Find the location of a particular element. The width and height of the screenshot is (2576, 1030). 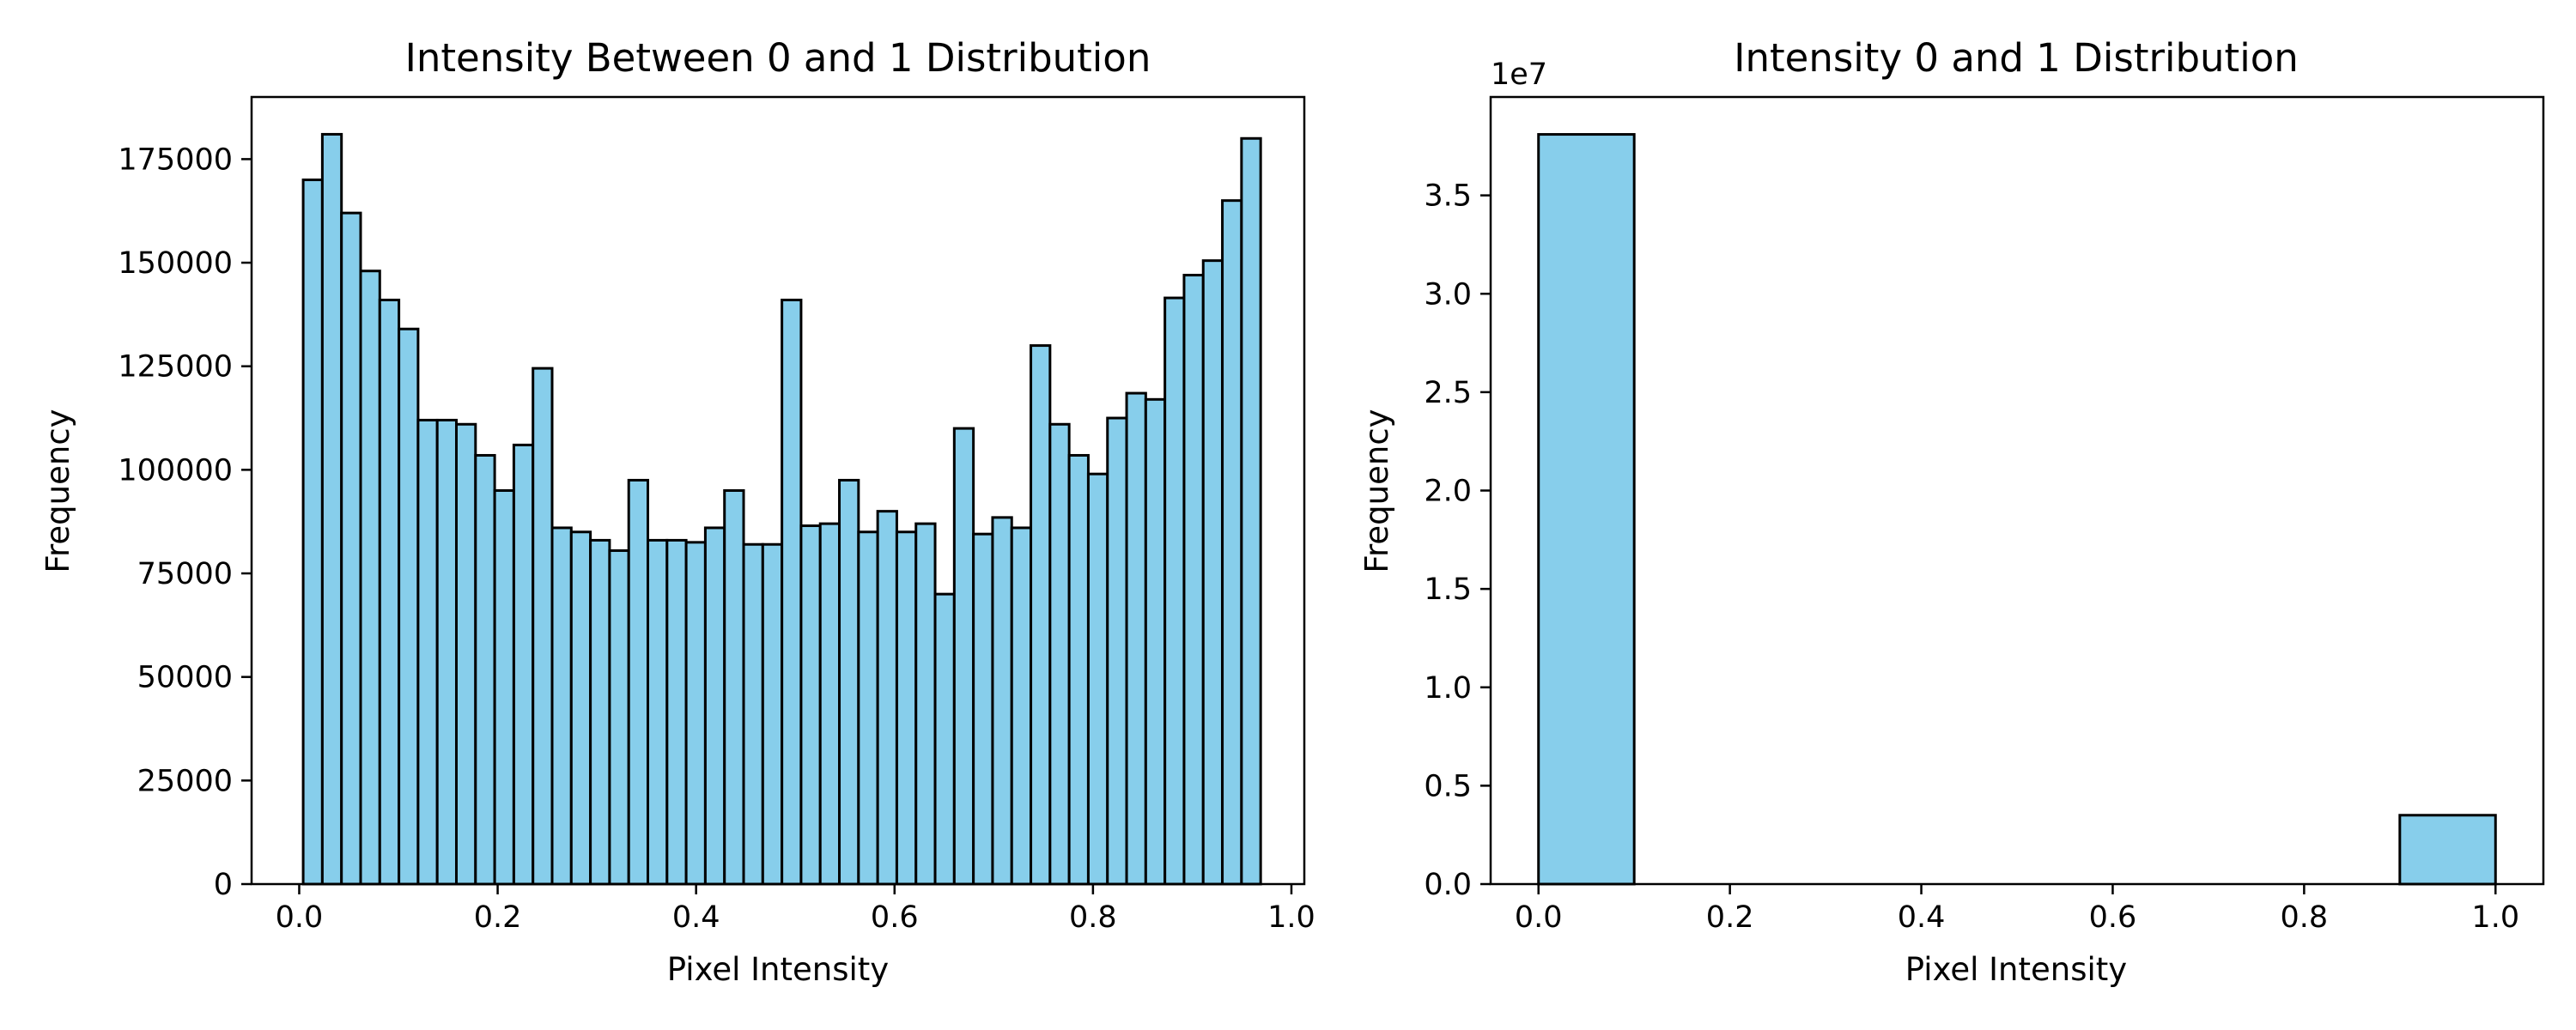

y-axis-ticks: 0 25000 50000 75000 100000 125000 150000 175000 is located at coordinates (185, 522).